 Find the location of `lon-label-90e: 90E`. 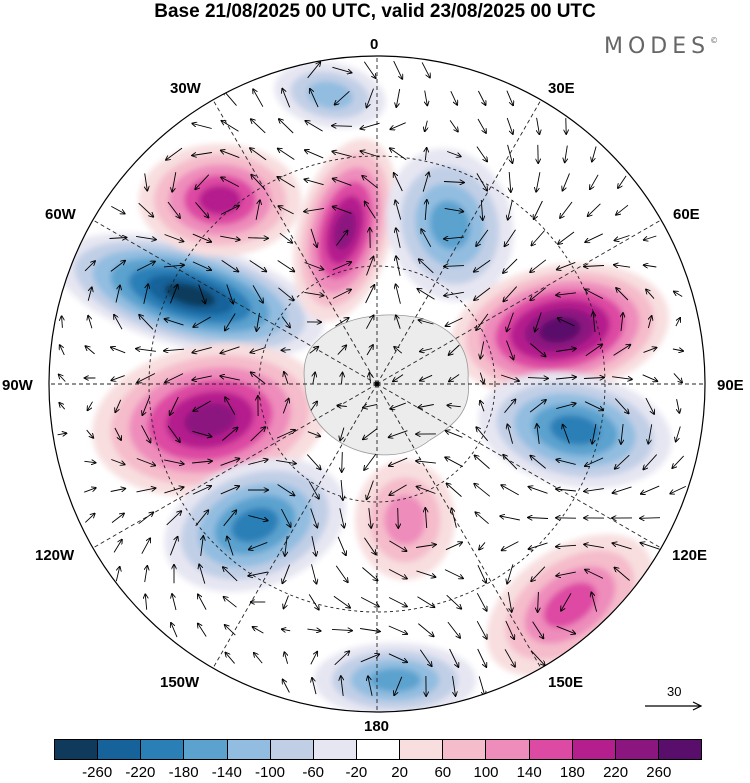

lon-label-90e: 90E is located at coordinates (730, 385).